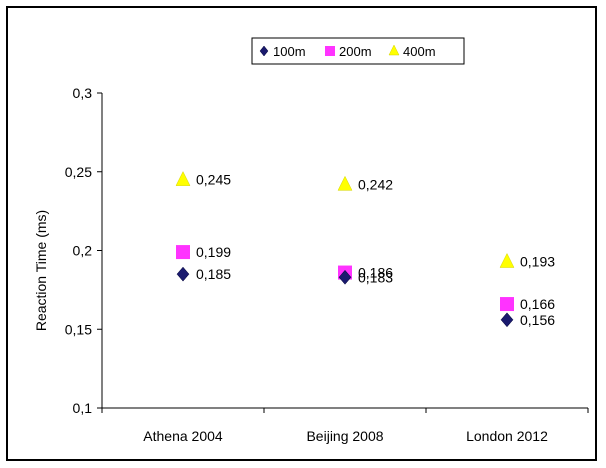  I want to click on legend-label-400m: 400m, so click(419, 51).